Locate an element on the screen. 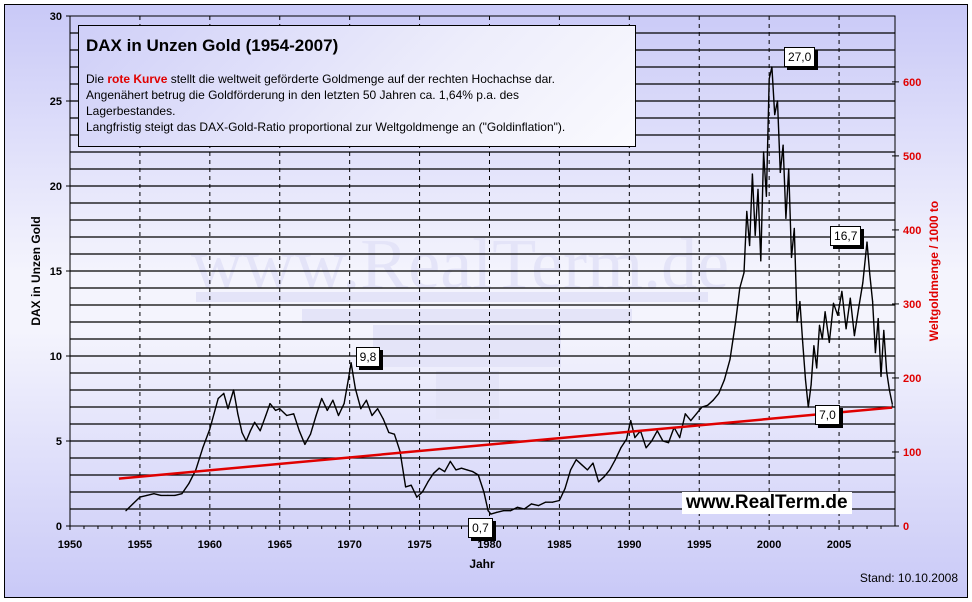 Image resolution: width=972 pixels, height=602 pixels. y-axis-label: DAX in Unzen Gold is located at coordinates (36, 270).